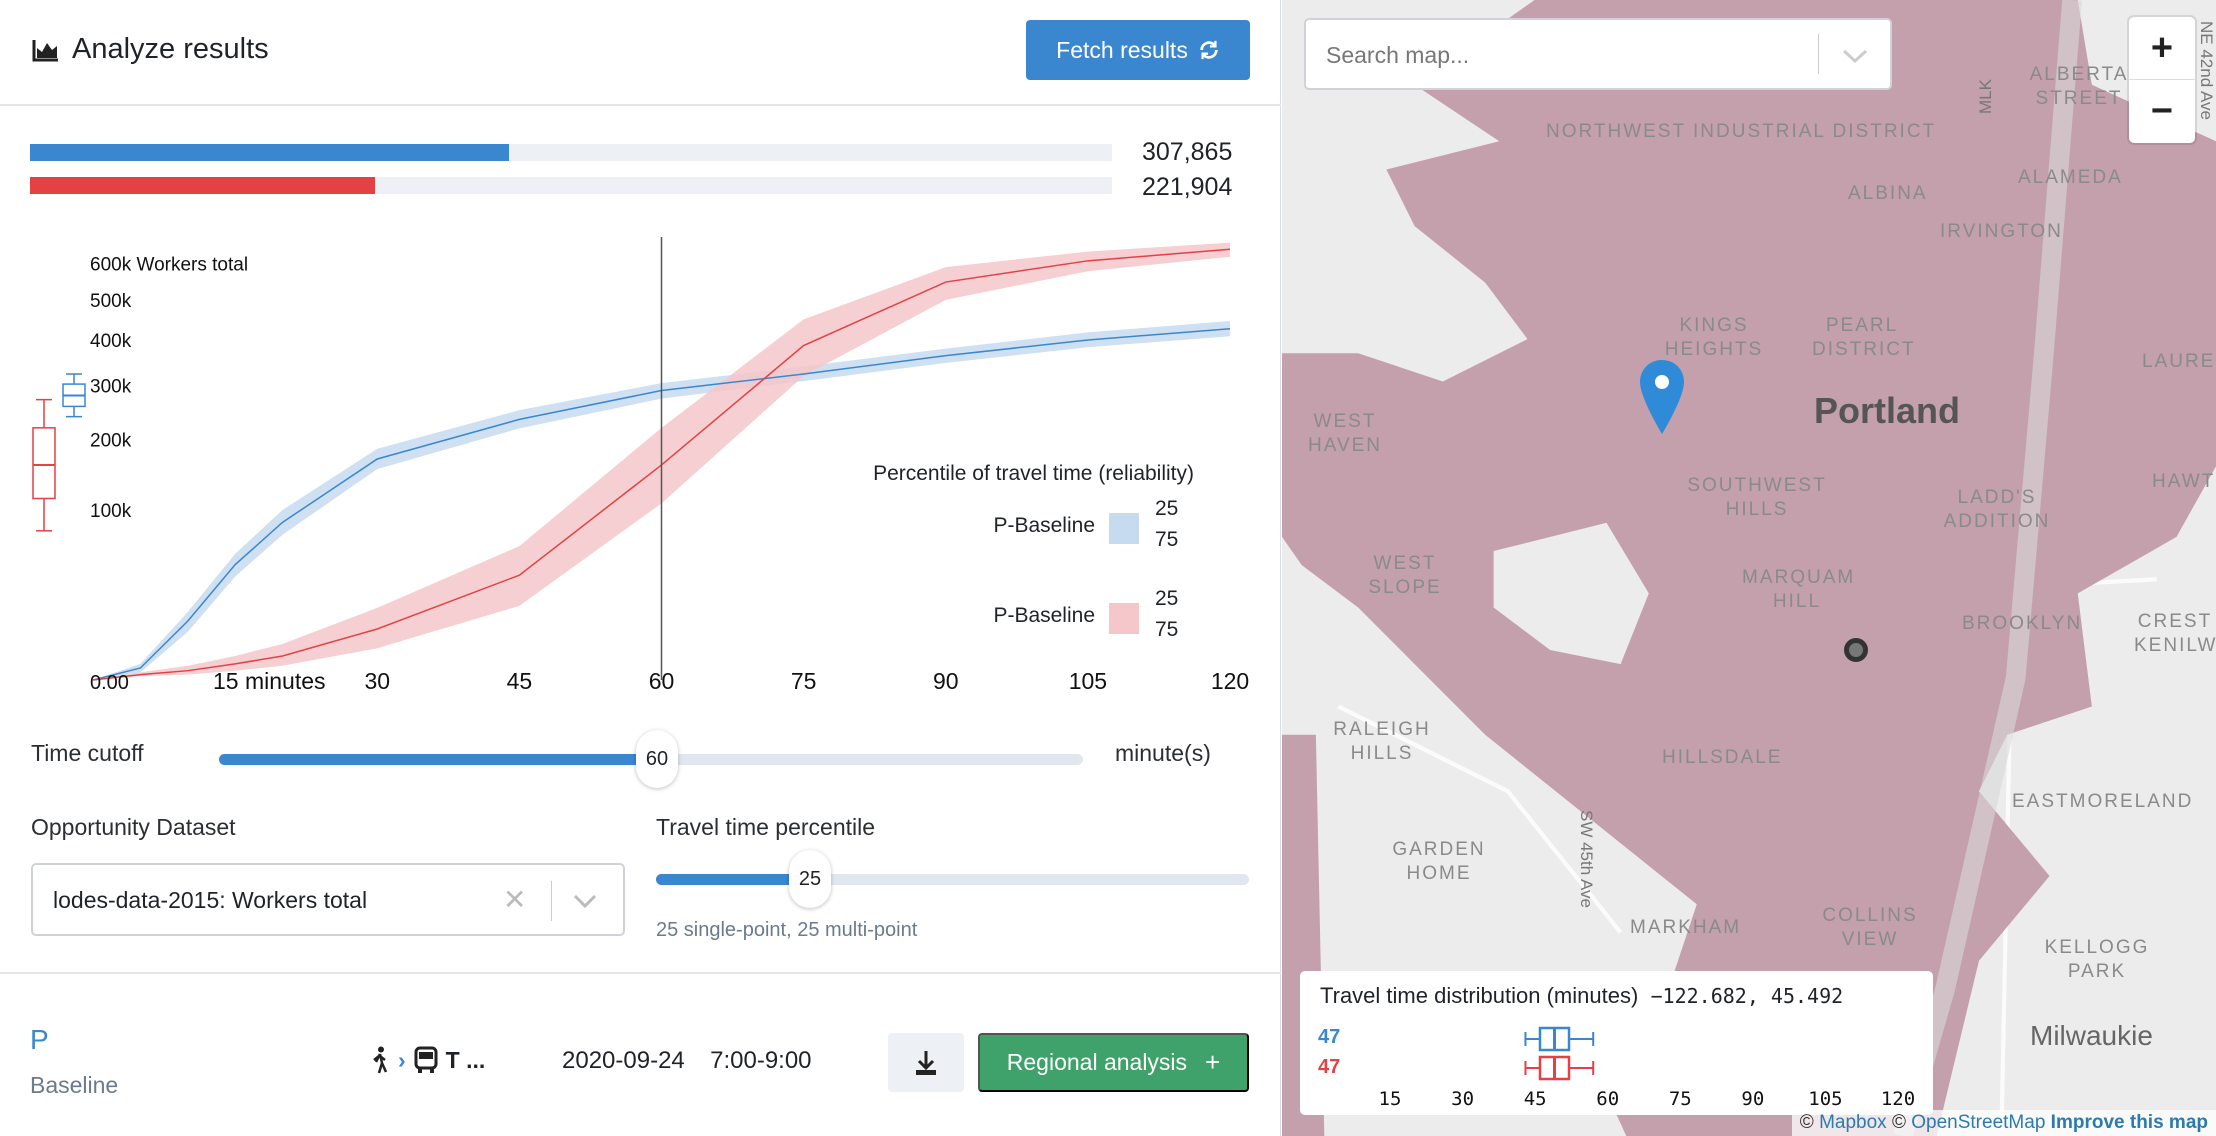 Image resolution: width=2216 pixels, height=1136 pixels. Describe the element at coordinates (1686, 927) in the screenshot. I see `map-label: MARKHAM` at that location.